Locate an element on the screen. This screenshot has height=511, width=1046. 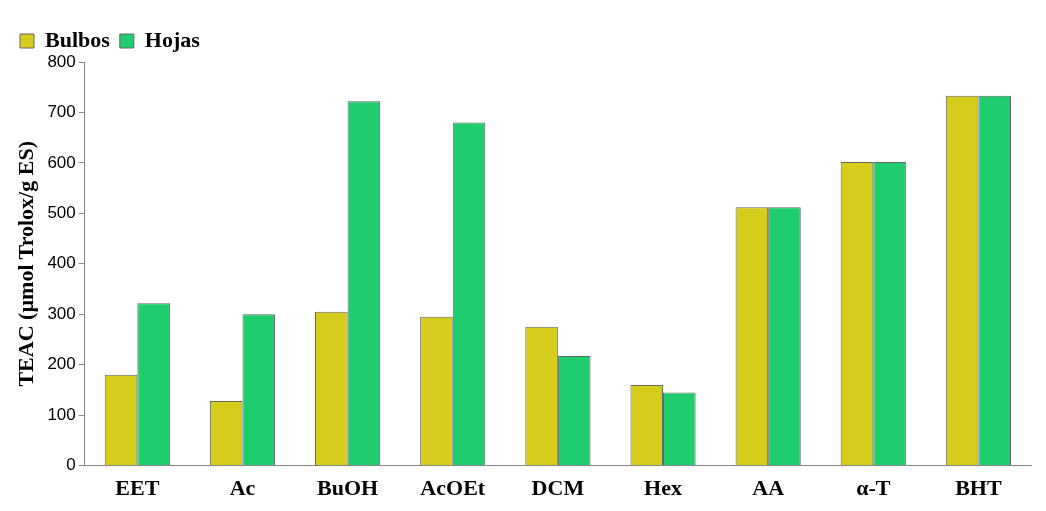
y-tick-label: 0 is located at coordinates (71, 465).